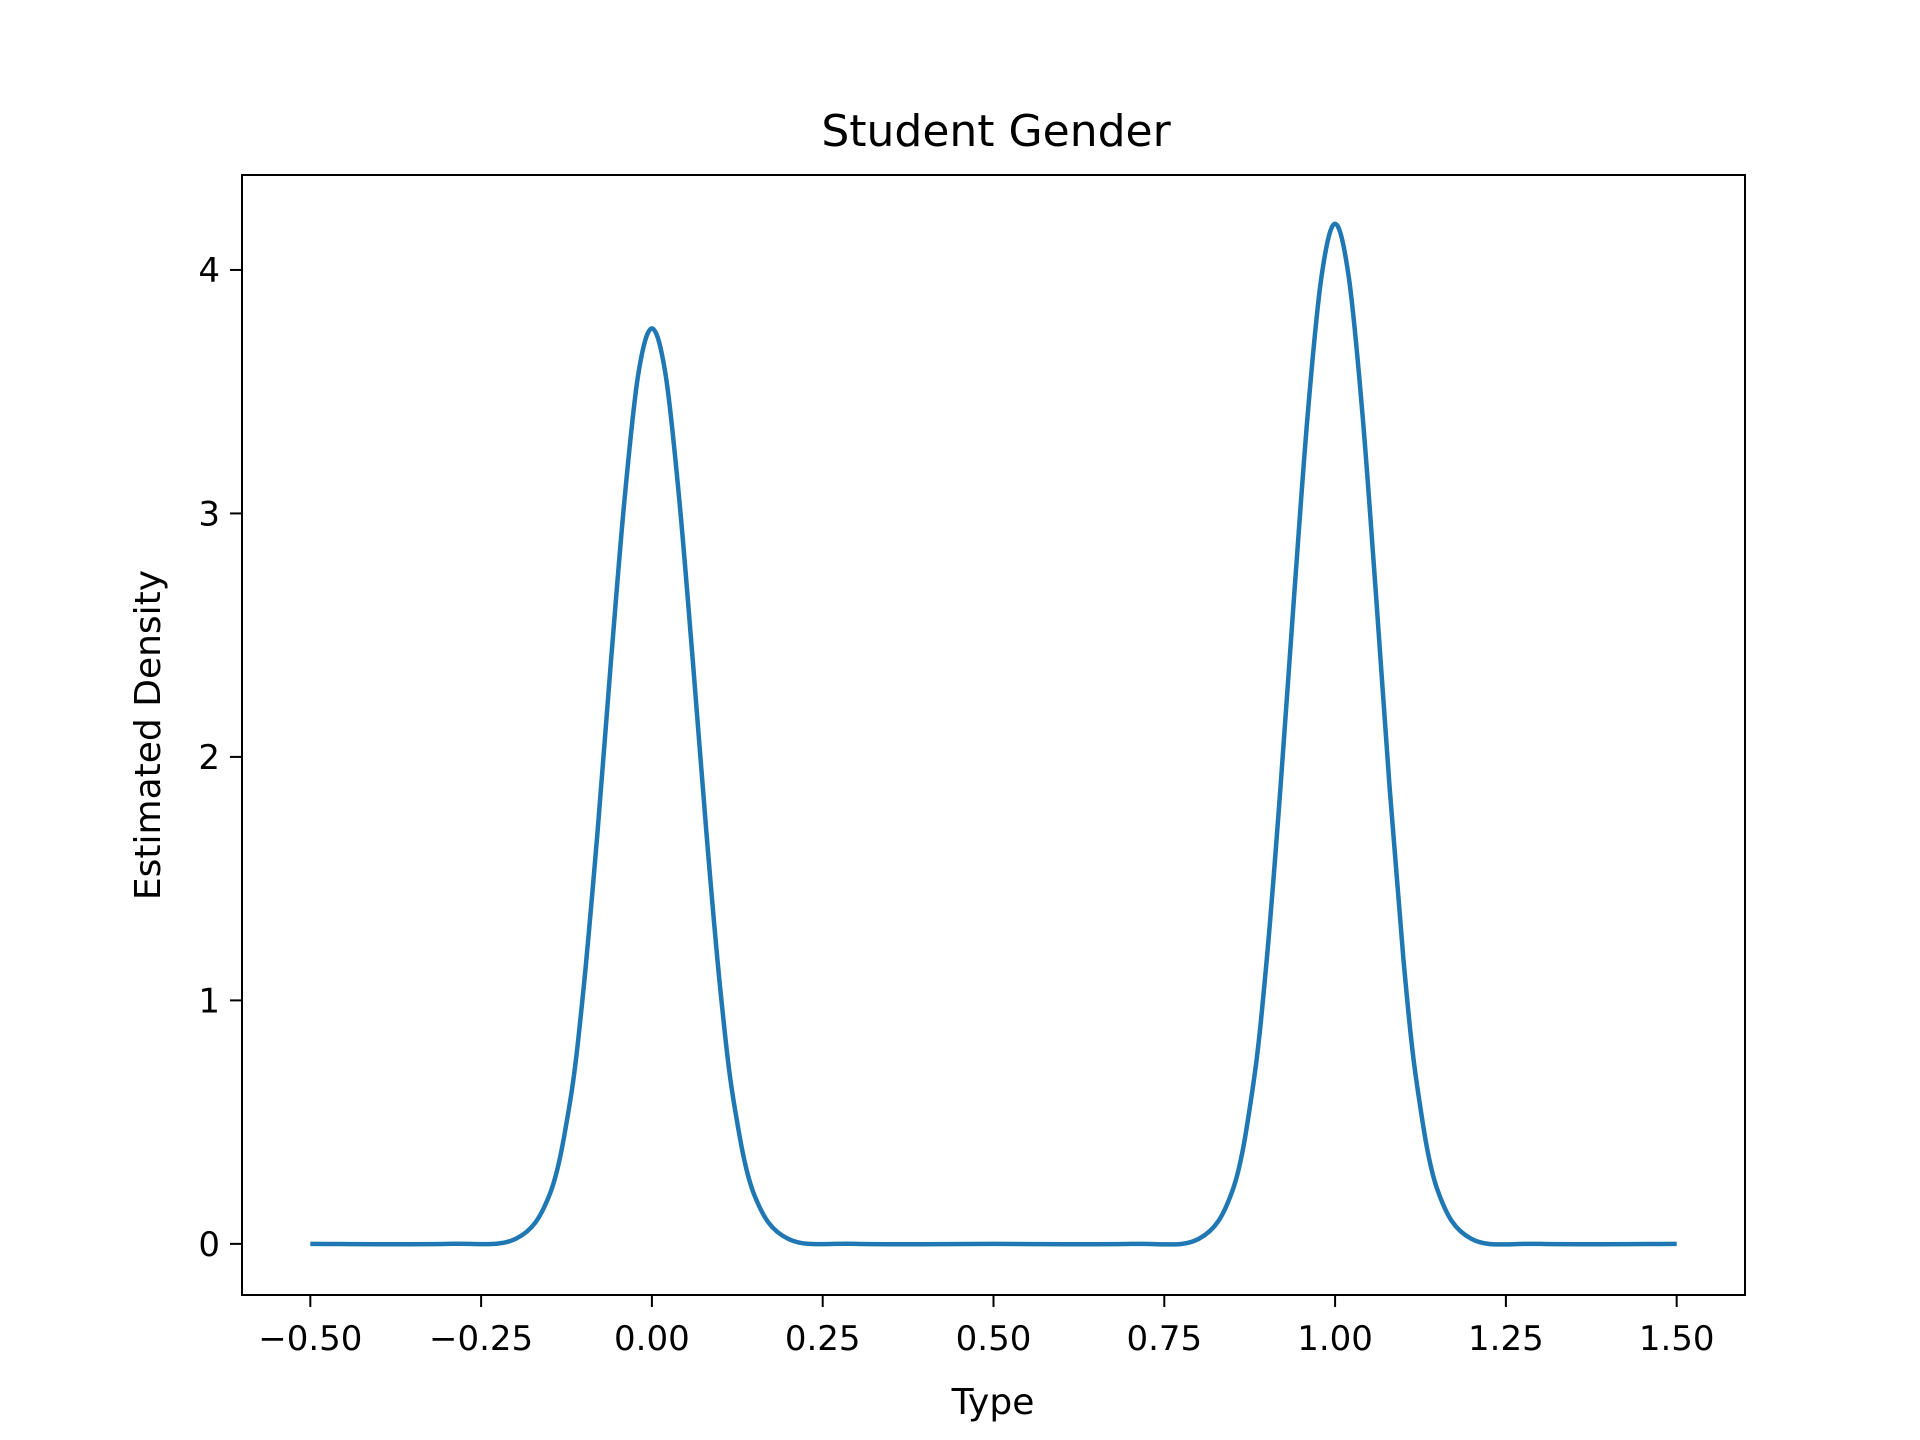  I want to click on x-tick-label: 0.50, so click(994, 1339).